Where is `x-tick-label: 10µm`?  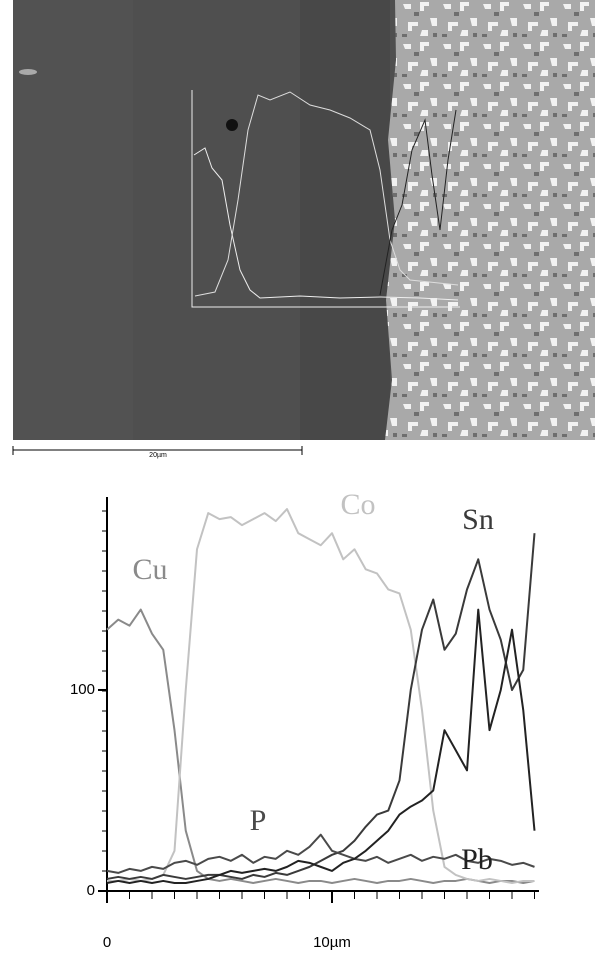
x-tick-label: 10µm is located at coordinates (332, 942).